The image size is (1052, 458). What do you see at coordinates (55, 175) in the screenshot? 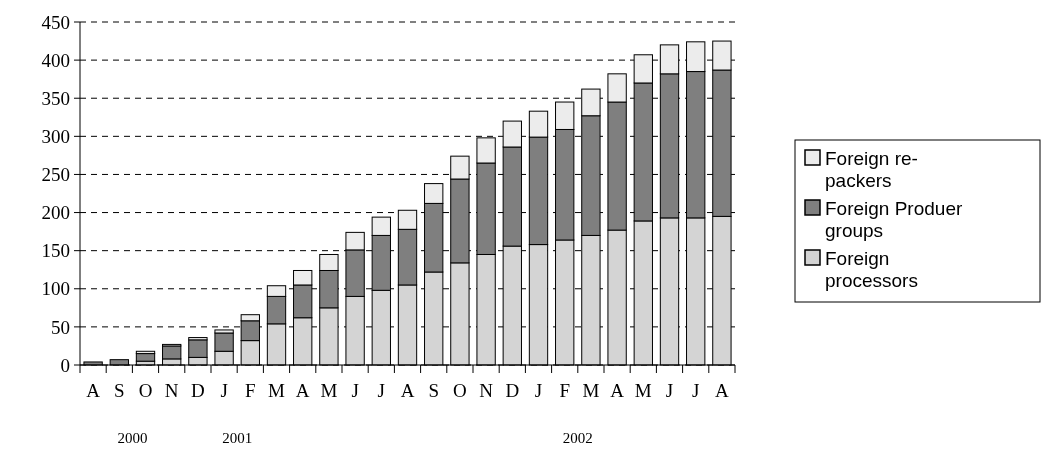
I see `y-tick-label: 250` at bounding box center [55, 175].